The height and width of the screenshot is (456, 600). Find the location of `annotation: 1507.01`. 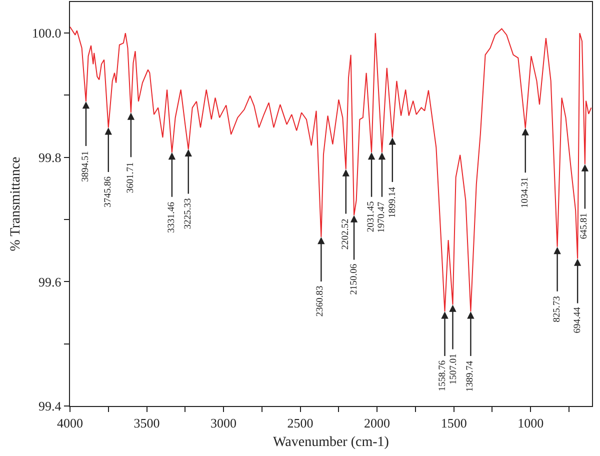

annotation: 1507.01 is located at coordinates (454, 368).